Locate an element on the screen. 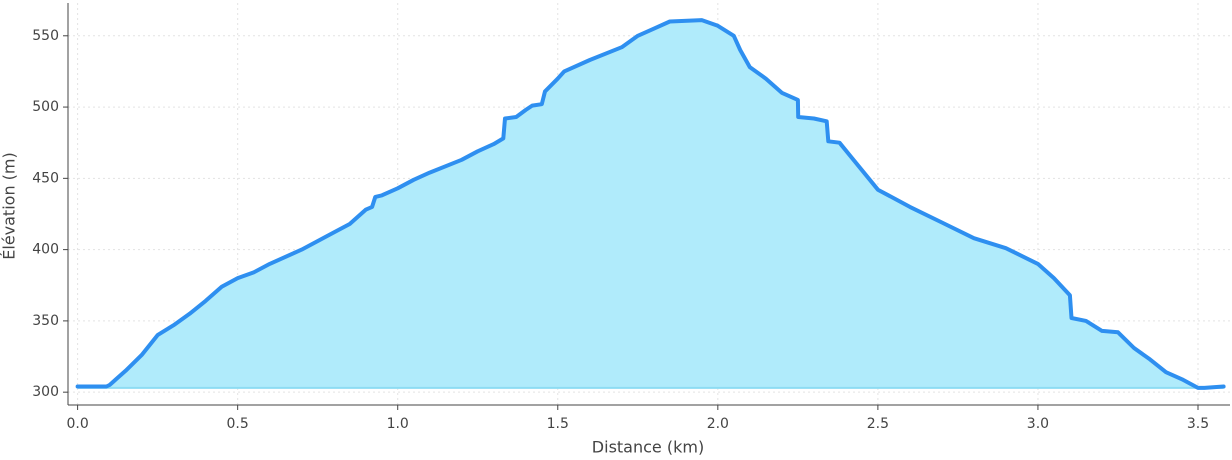  x-tick-label: 0.0 is located at coordinates (77, 424).